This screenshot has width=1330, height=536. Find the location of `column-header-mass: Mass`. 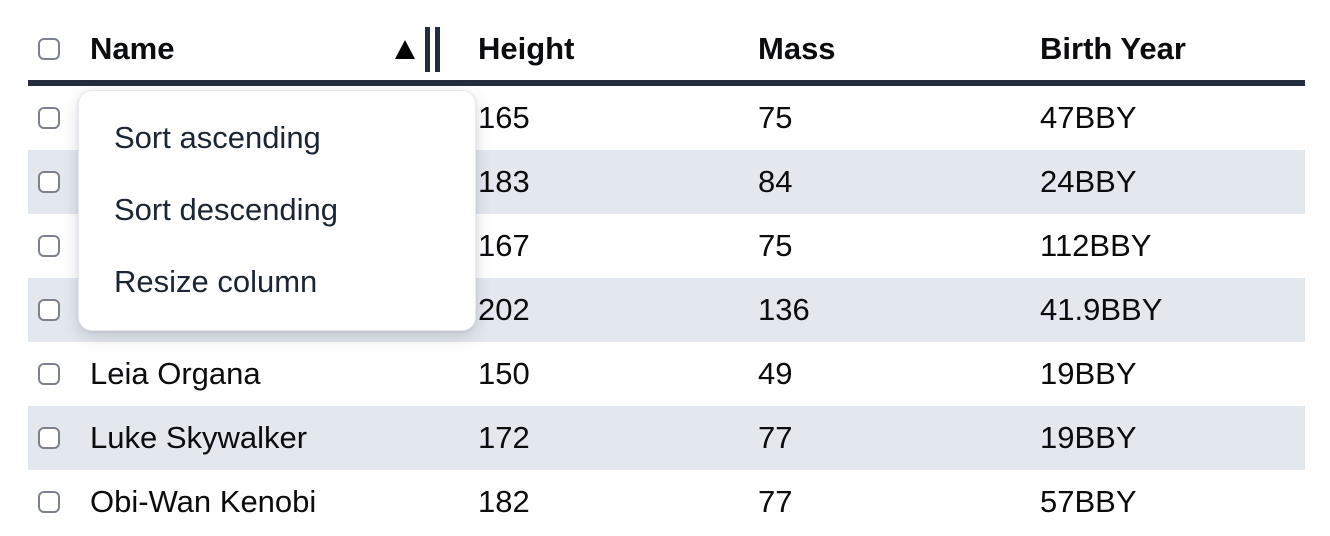

column-header-mass: Mass is located at coordinates (879, 49).